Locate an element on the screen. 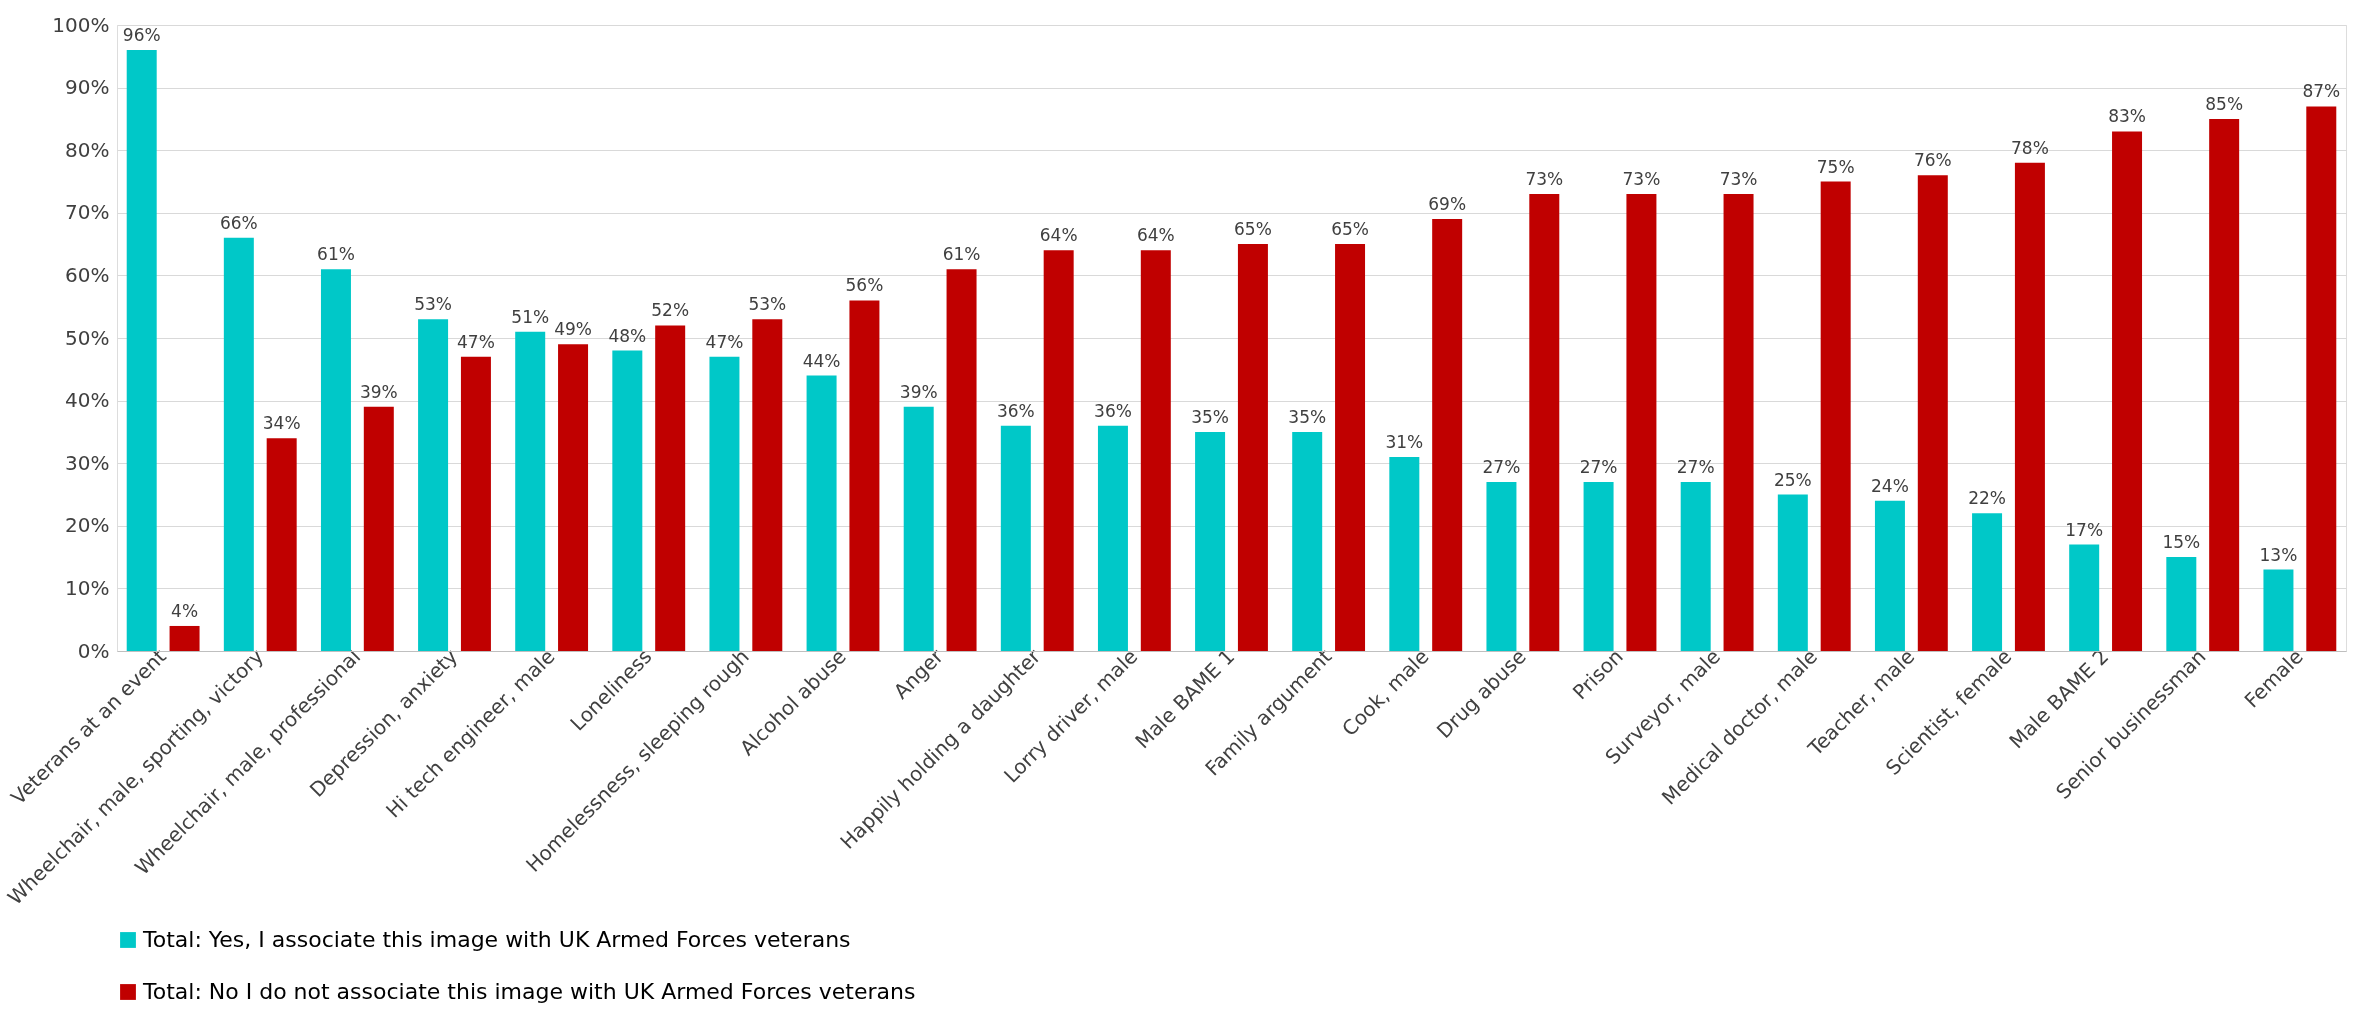 The width and height of the screenshot is (2356, 1013). y-tick-label: 10% is located at coordinates (87, 587).